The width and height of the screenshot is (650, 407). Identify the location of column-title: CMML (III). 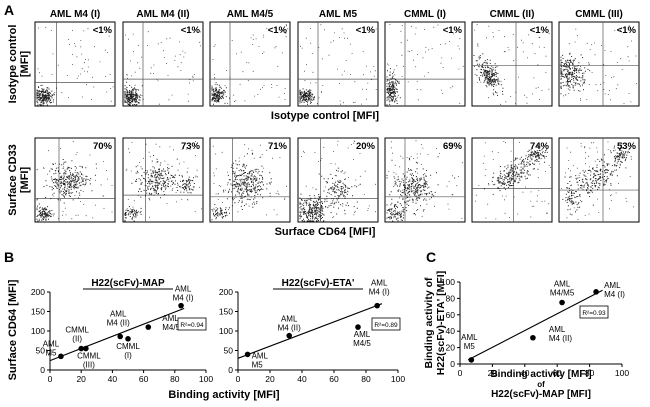
(599, 14).